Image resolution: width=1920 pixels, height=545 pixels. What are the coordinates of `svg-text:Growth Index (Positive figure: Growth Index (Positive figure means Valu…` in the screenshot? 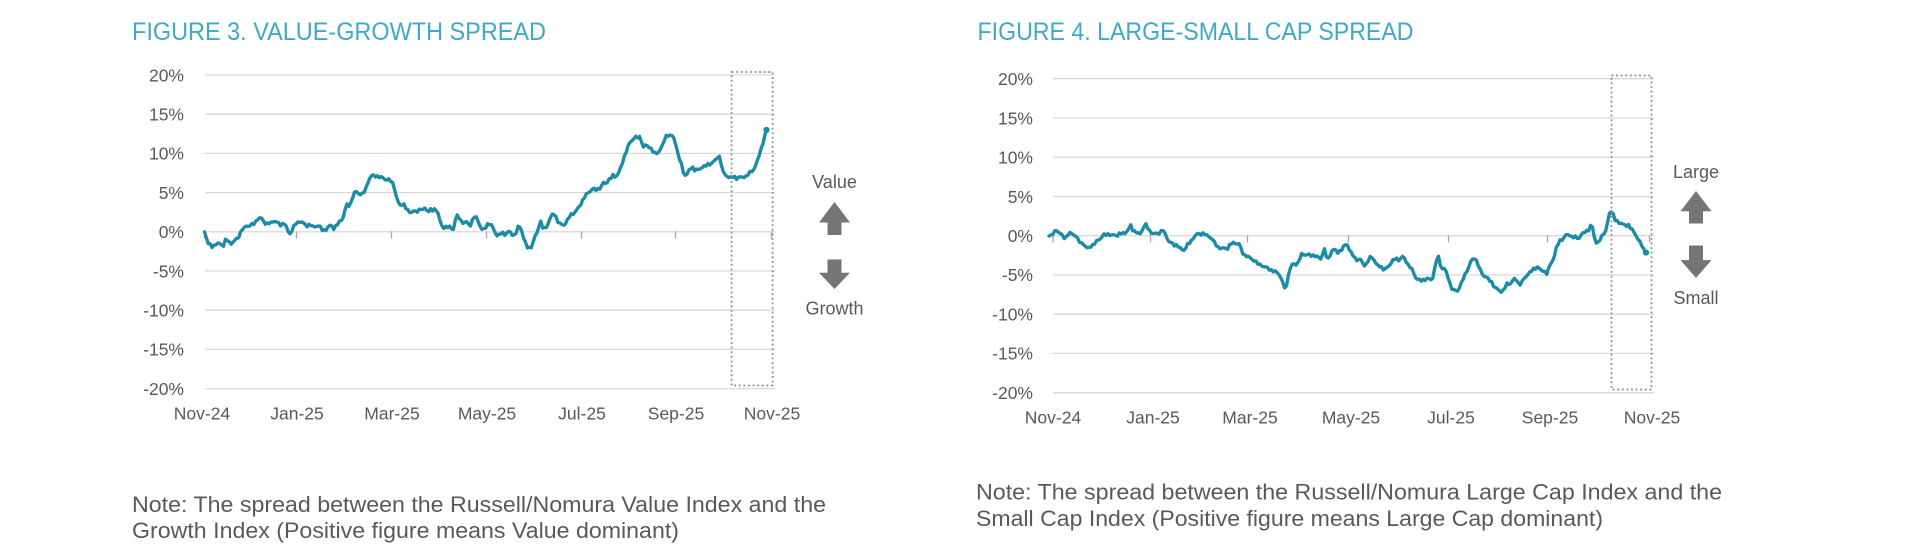 It's located at (405, 530).